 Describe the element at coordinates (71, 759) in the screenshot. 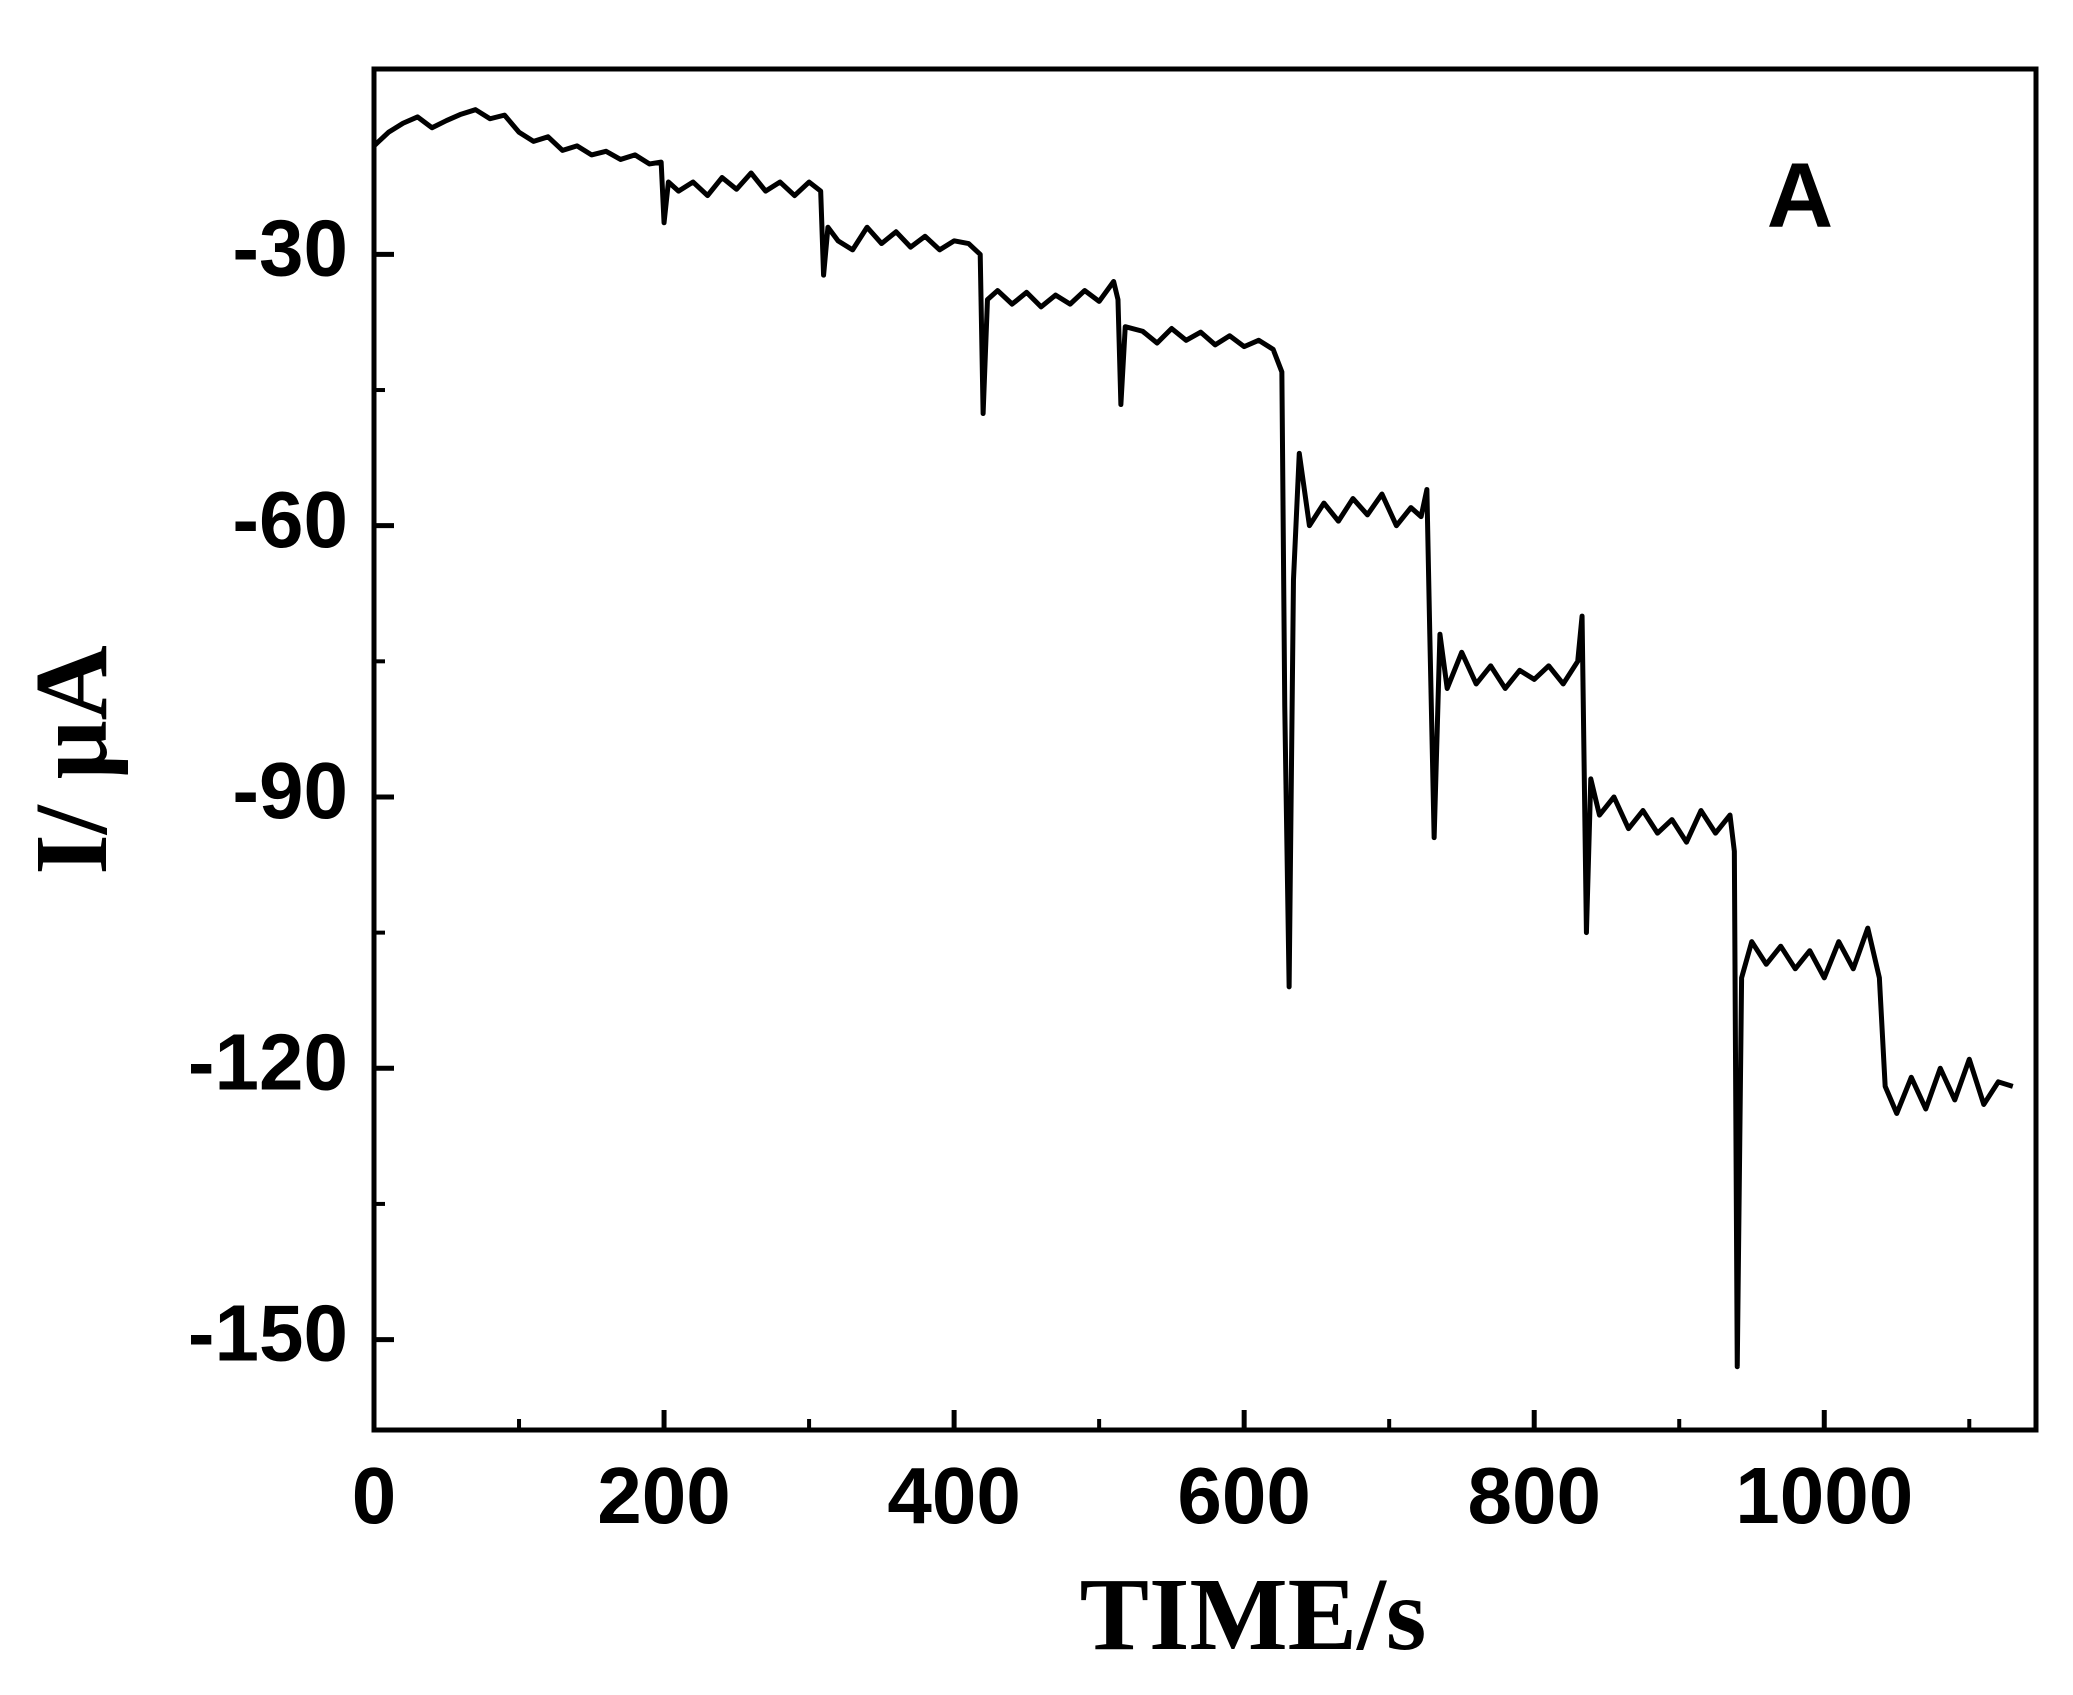

I see `y-axis-label: I/ μA` at that location.